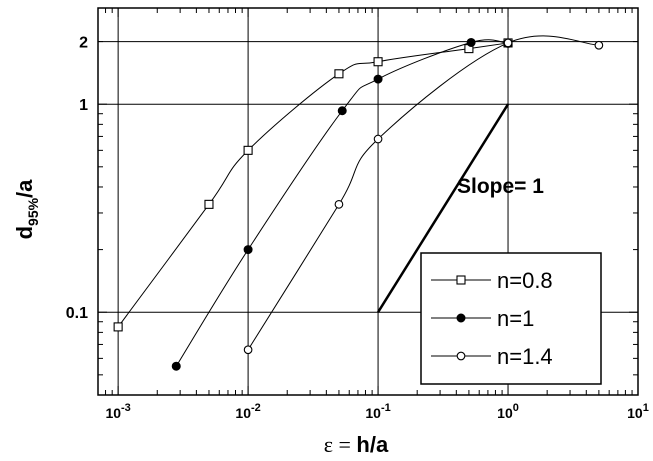 Image resolution: width=653 pixels, height=461 pixels. Describe the element at coordinates (500, 186) in the screenshot. I see `slope-label: Slope= 1` at that location.